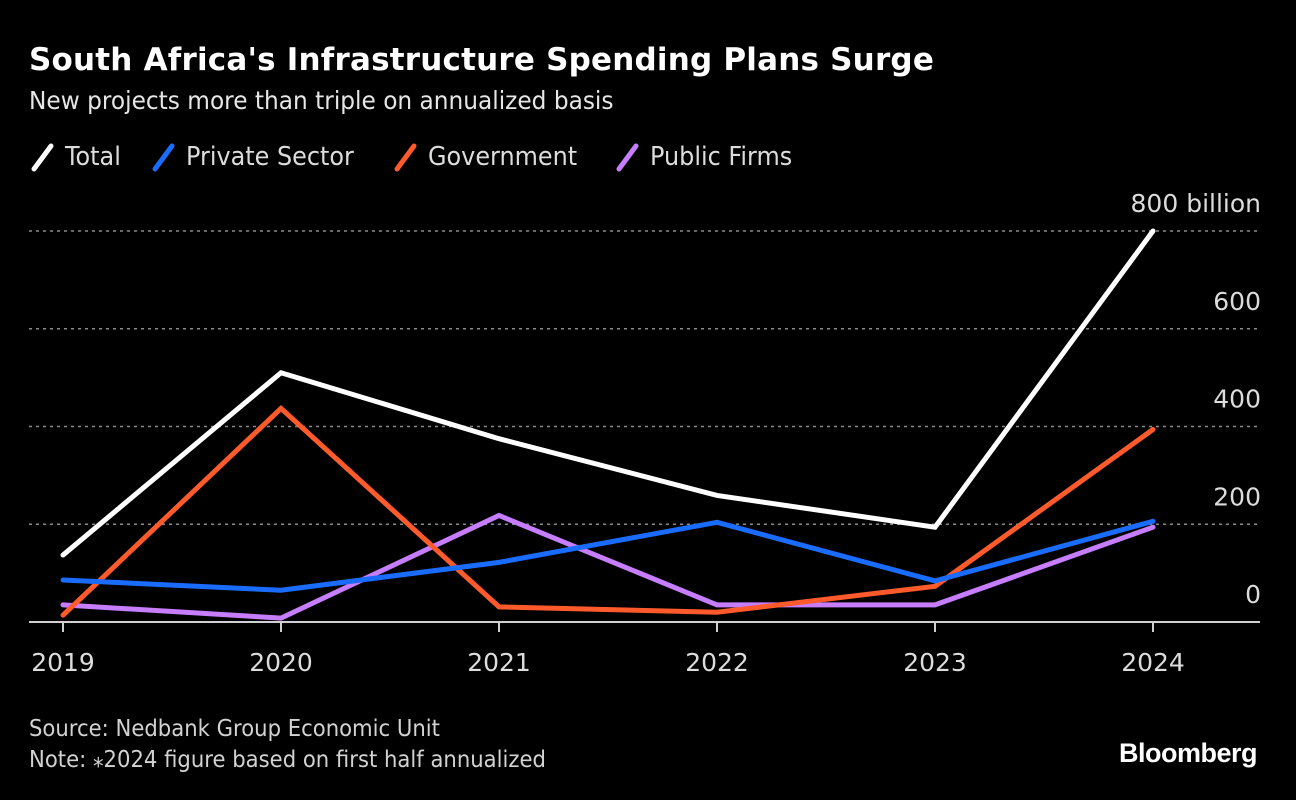  Describe the element at coordinates (935, 662) in the screenshot. I see `x-tick-label: 2023` at that location.